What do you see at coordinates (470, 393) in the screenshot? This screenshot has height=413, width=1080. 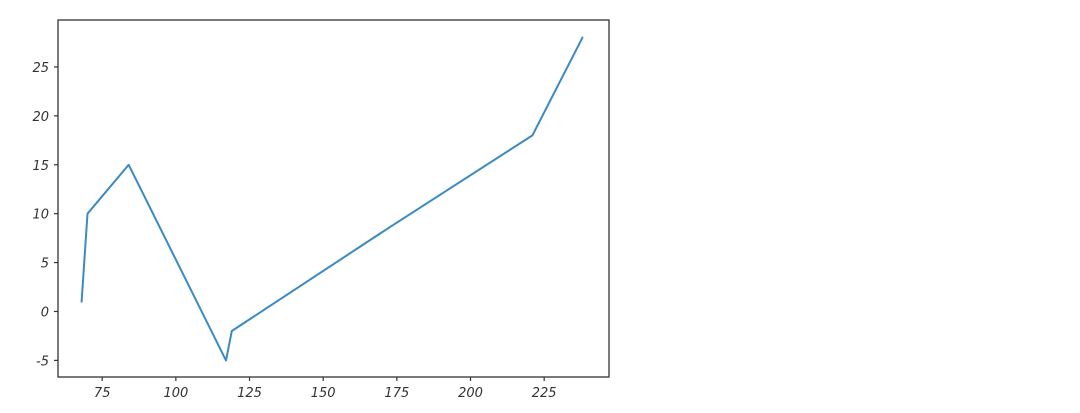 I see `x-tick-label: 200` at bounding box center [470, 393].